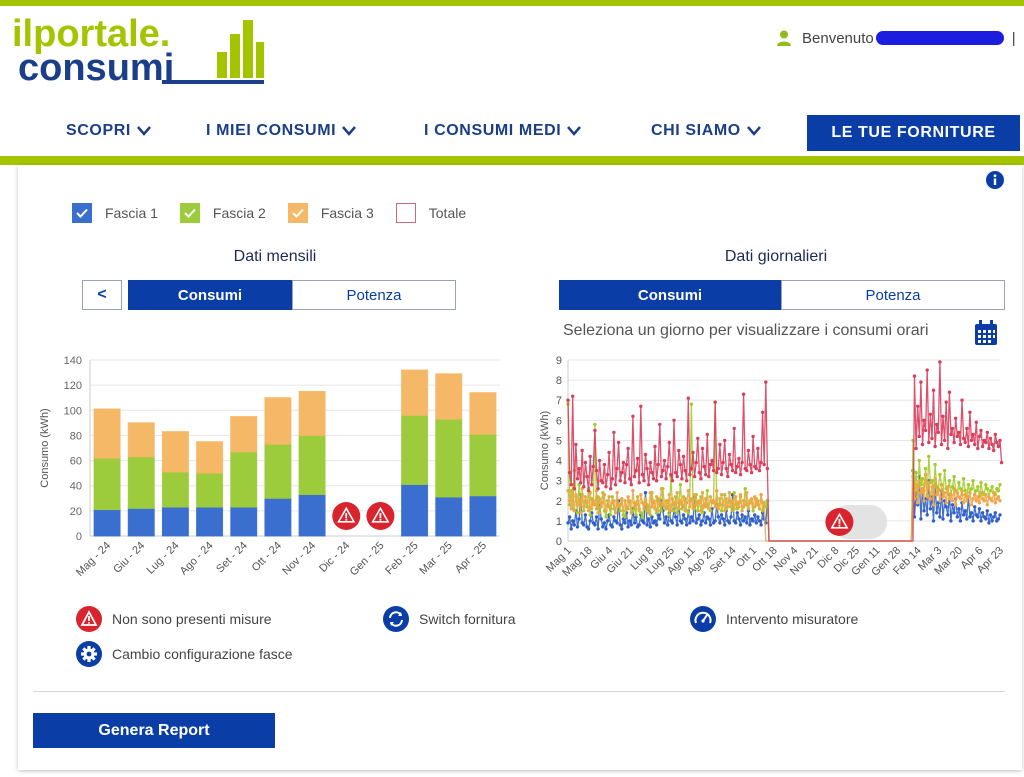 This screenshot has height=777, width=1024. What do you see at coordinates (995, 180) in the screenshot?
I see `info-icon` at bounding box center [995, 180].